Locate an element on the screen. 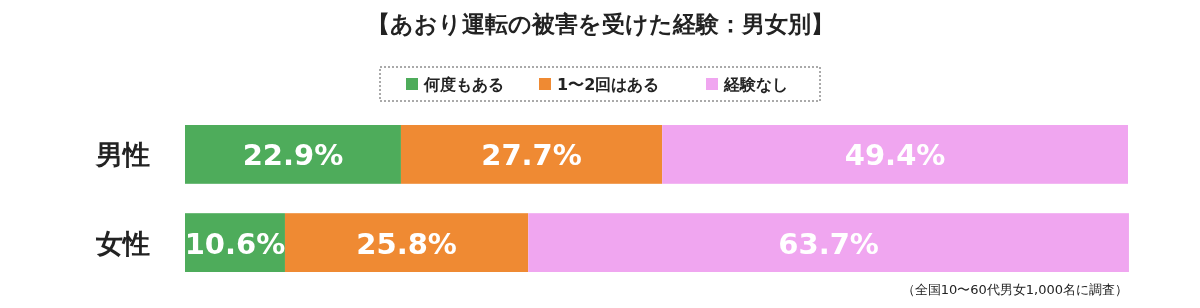  annotation: （全国10〜60代男女1,000名に調査） is located at coordinates (1014, 289).